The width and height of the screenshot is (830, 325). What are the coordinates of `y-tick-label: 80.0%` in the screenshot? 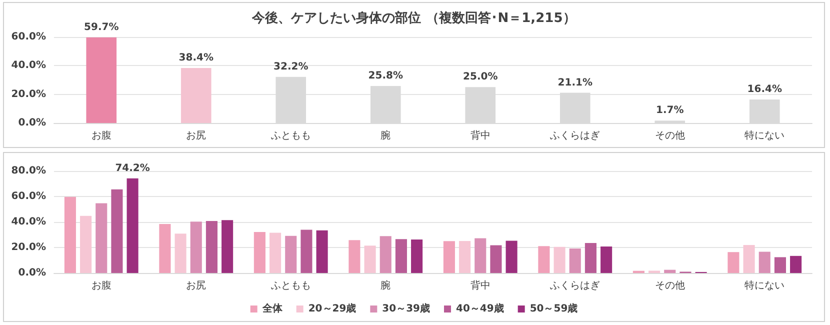 It's located at (28, 171).